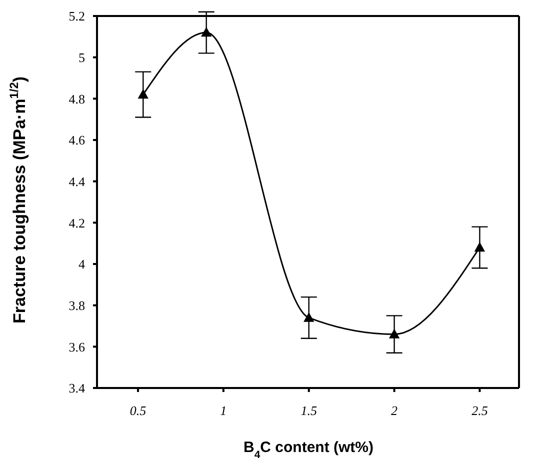 The image size is (533, 469). What do you see at coordinates (77, 346) in the screenshot?
I see `y-tick-label: 3.6` at bounding box center [77, 346].